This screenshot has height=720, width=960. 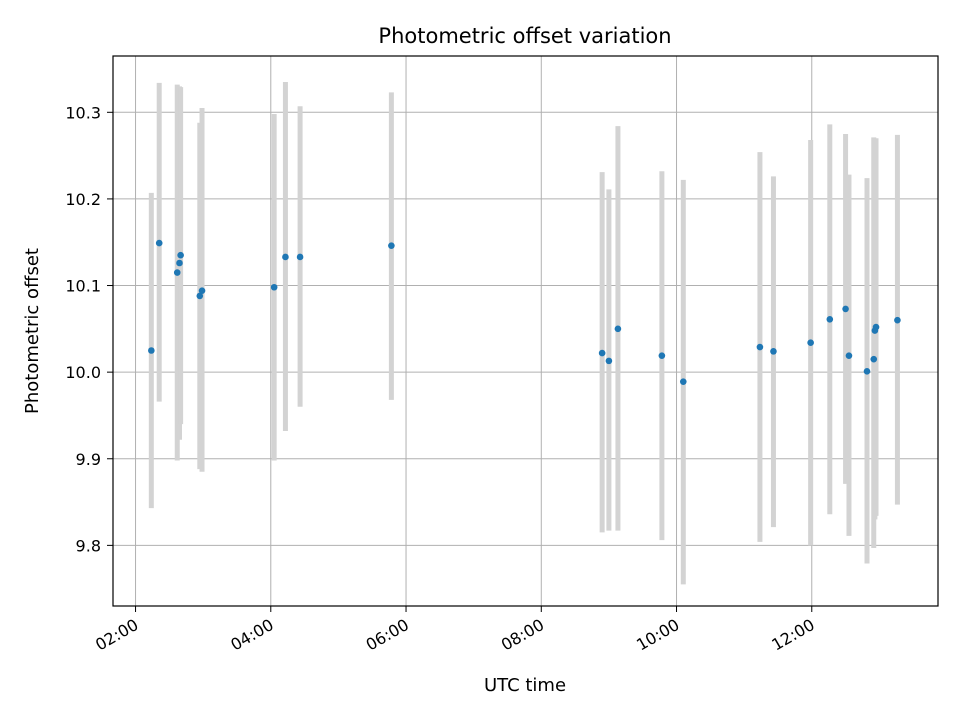 I want to click on y-tick-label: 10.1, so click(x=83, y=286).